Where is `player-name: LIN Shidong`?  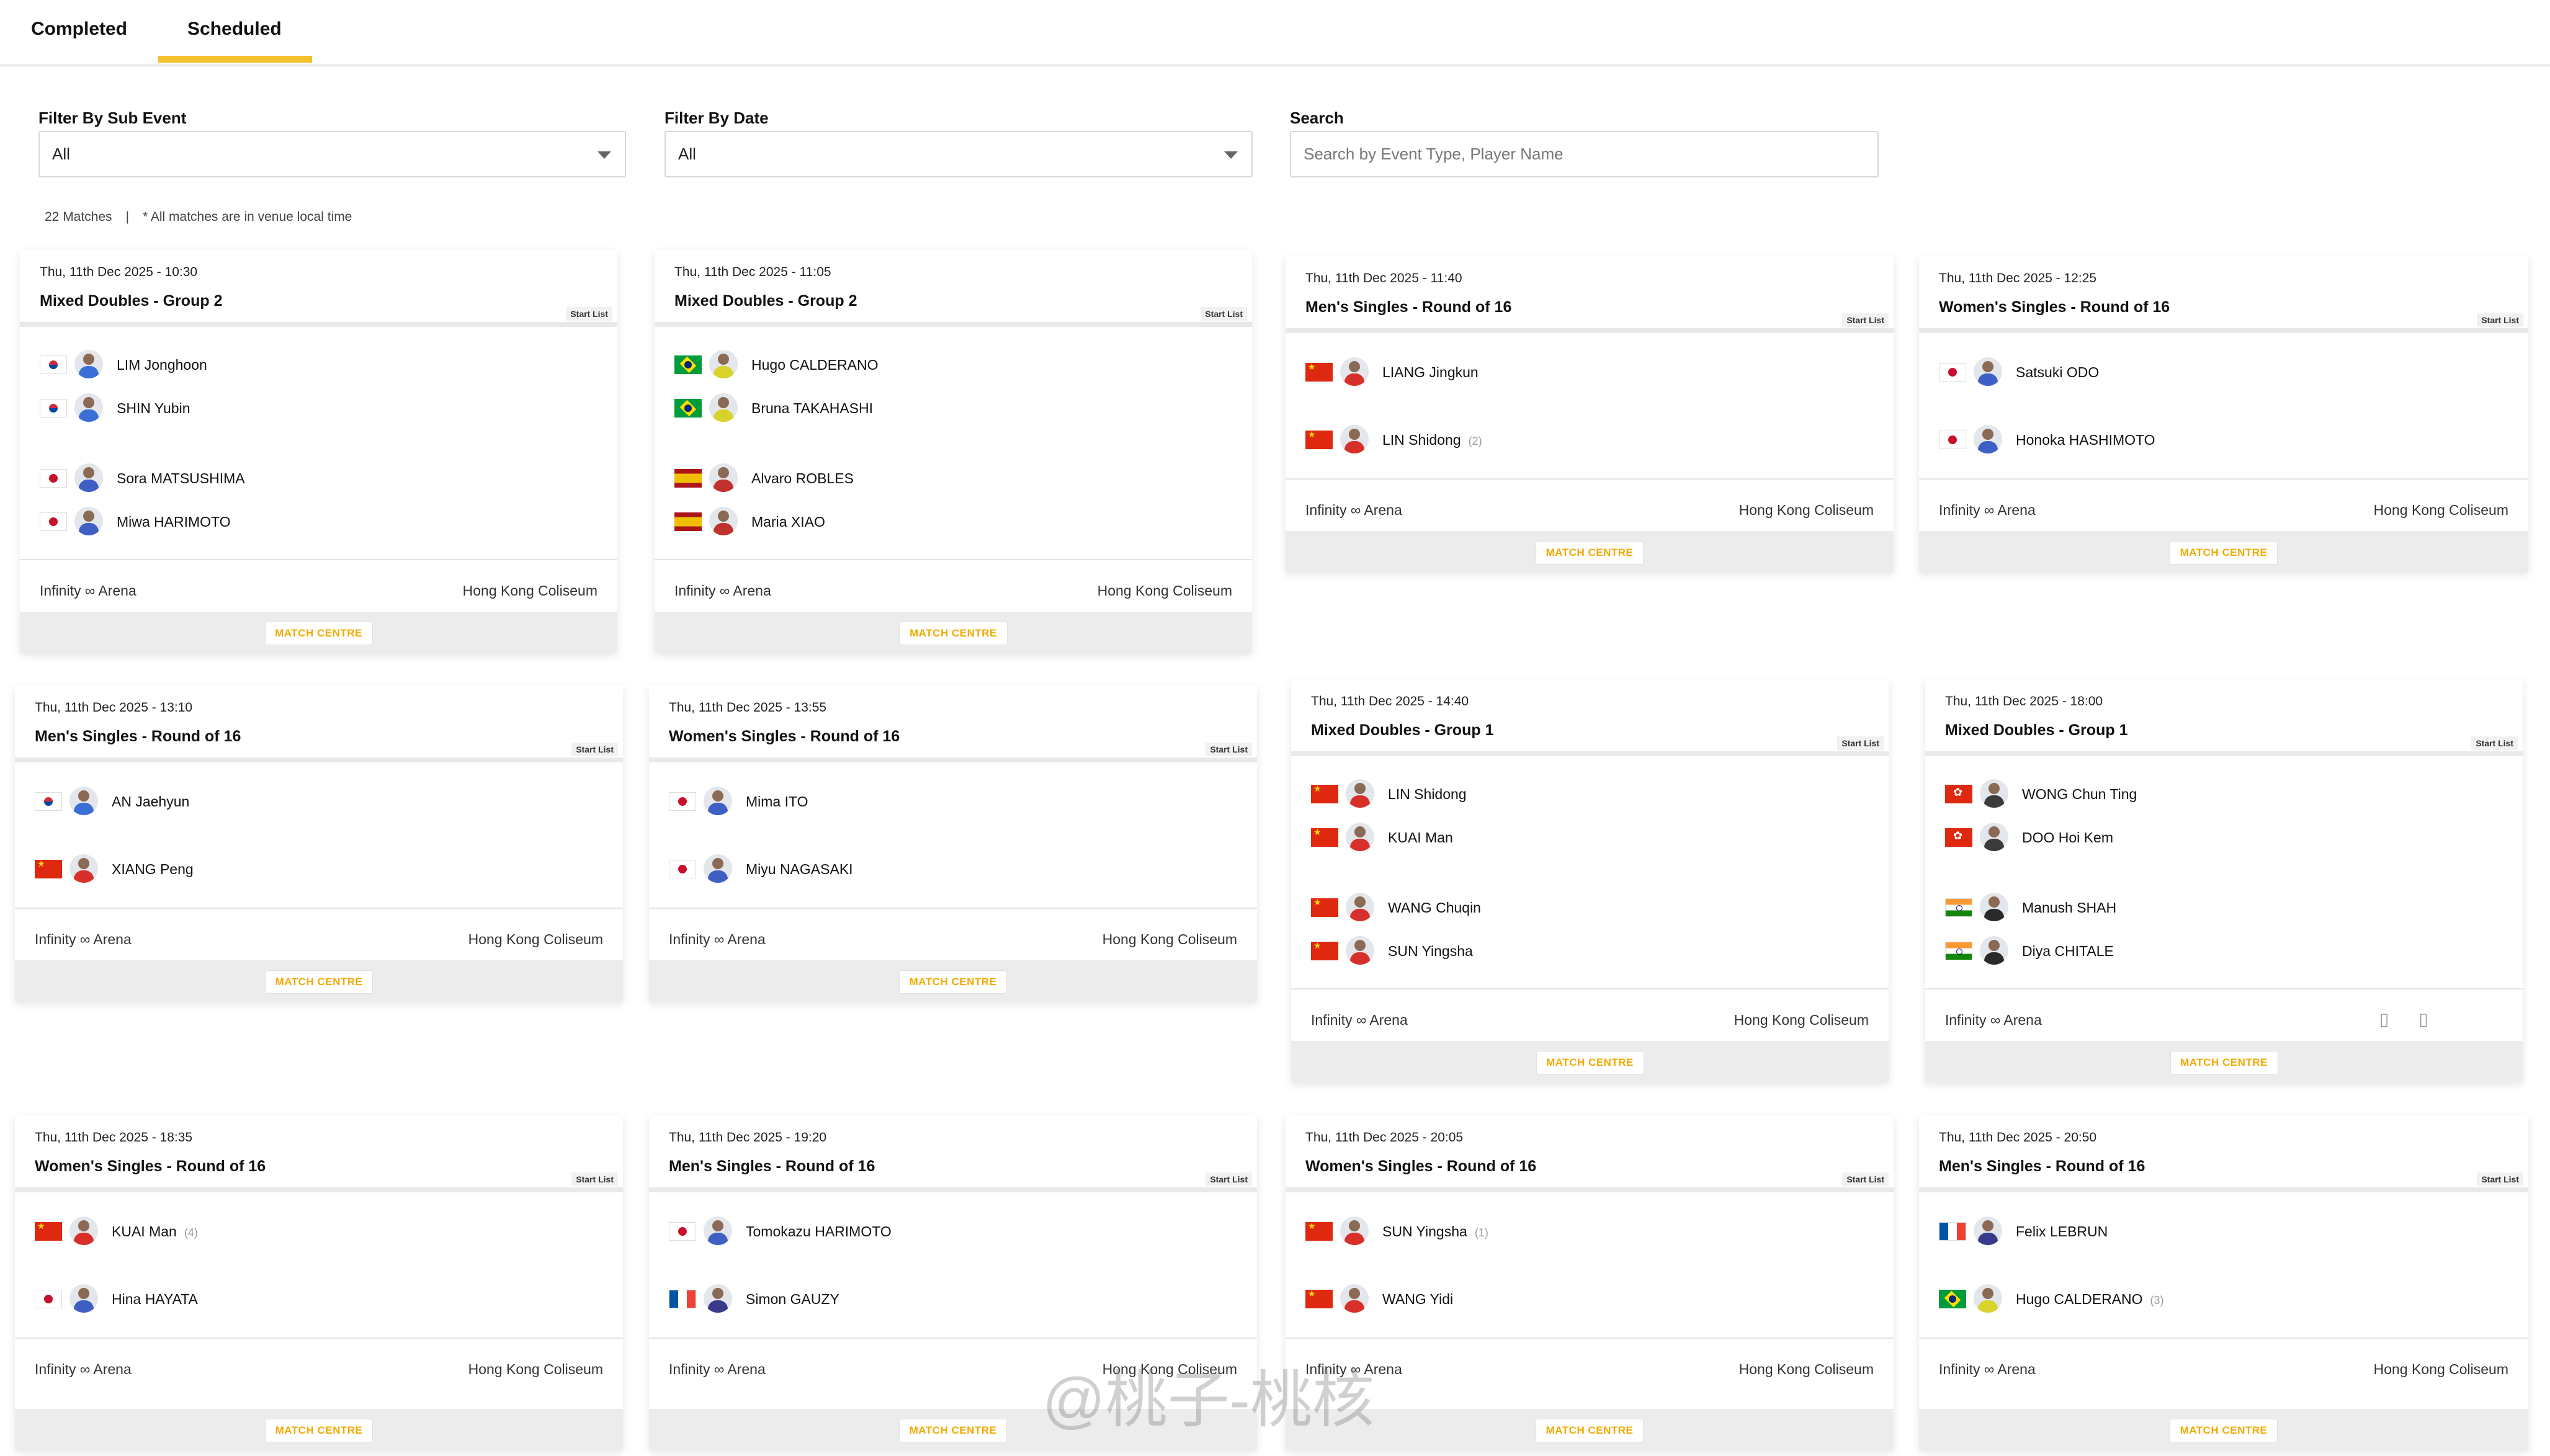 player-name: LIN Shidong is located at coordinates (1428, 794).